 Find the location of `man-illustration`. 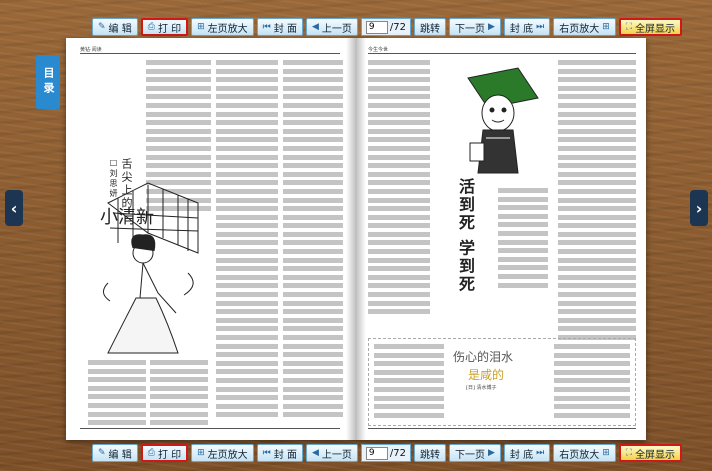

man-illustration is located at coordinates (503, 120).